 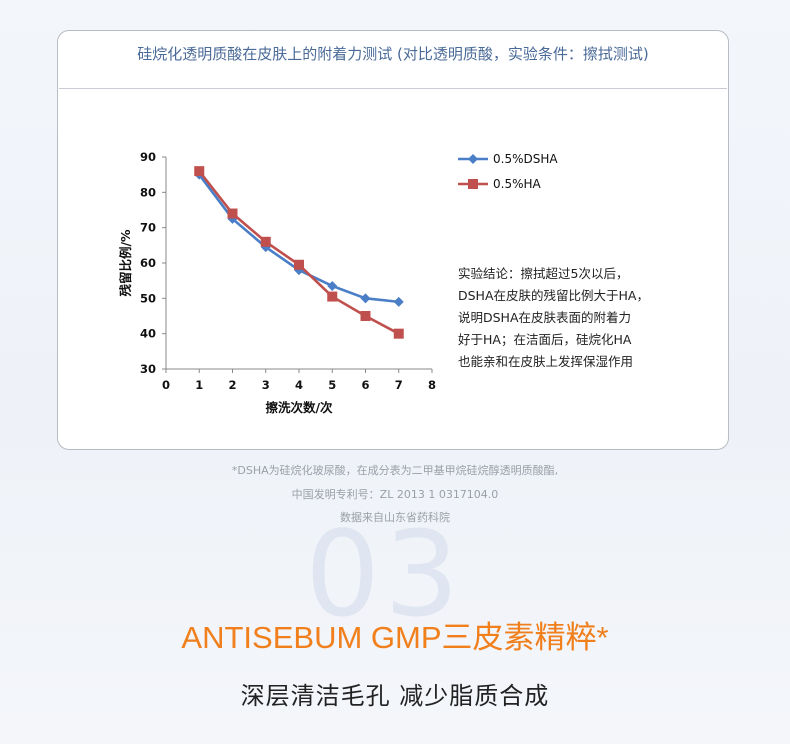 I want to click on series-line-0-5-dsha, so click(x=298, y=238).